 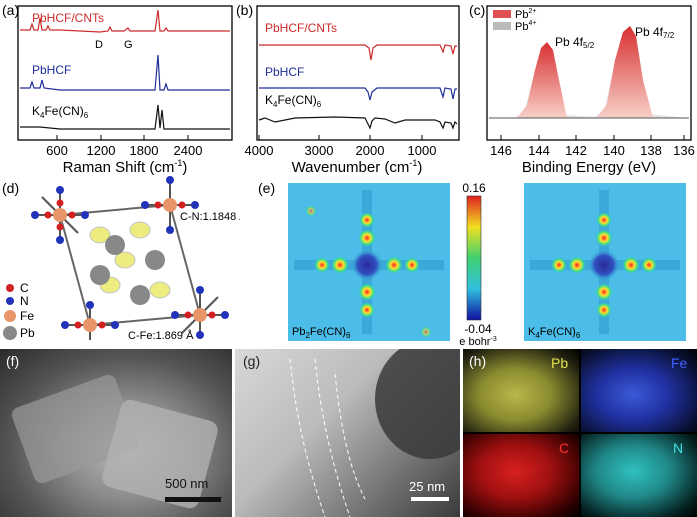 I want to click on eds-label-pb: Pb, so click(x=560, y=363).